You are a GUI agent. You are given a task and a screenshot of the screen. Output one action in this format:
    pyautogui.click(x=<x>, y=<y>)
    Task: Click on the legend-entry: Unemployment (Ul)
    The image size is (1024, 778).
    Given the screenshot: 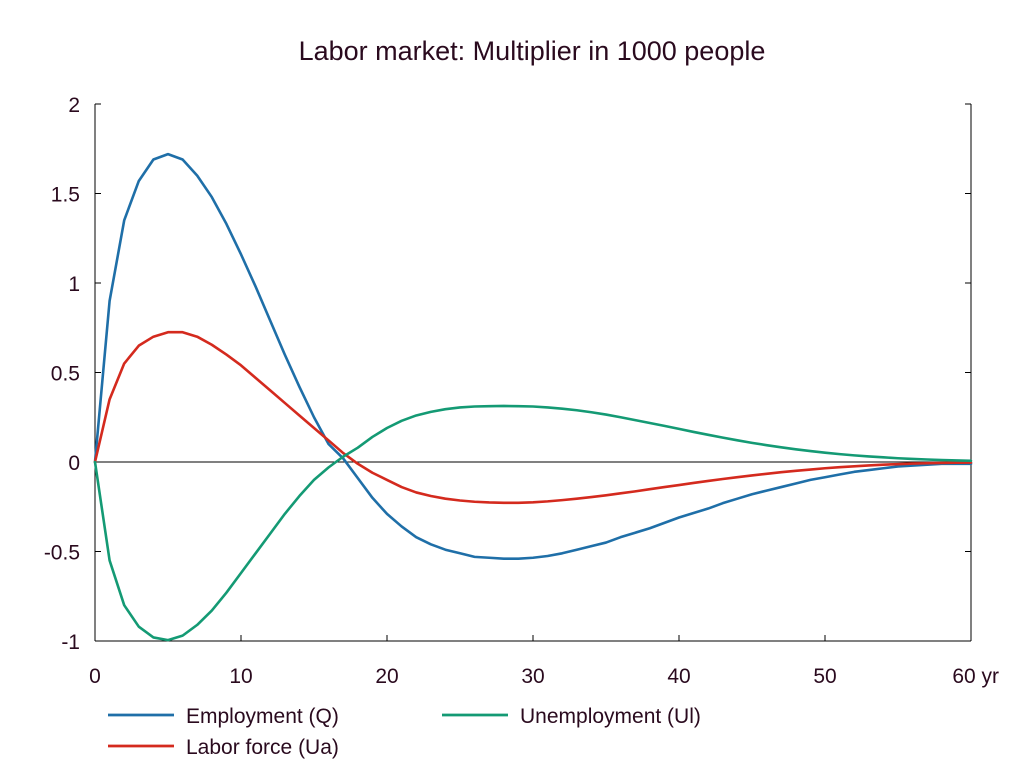 What is the action you would take?
    pyautogui.click(x=571, y=716)
    